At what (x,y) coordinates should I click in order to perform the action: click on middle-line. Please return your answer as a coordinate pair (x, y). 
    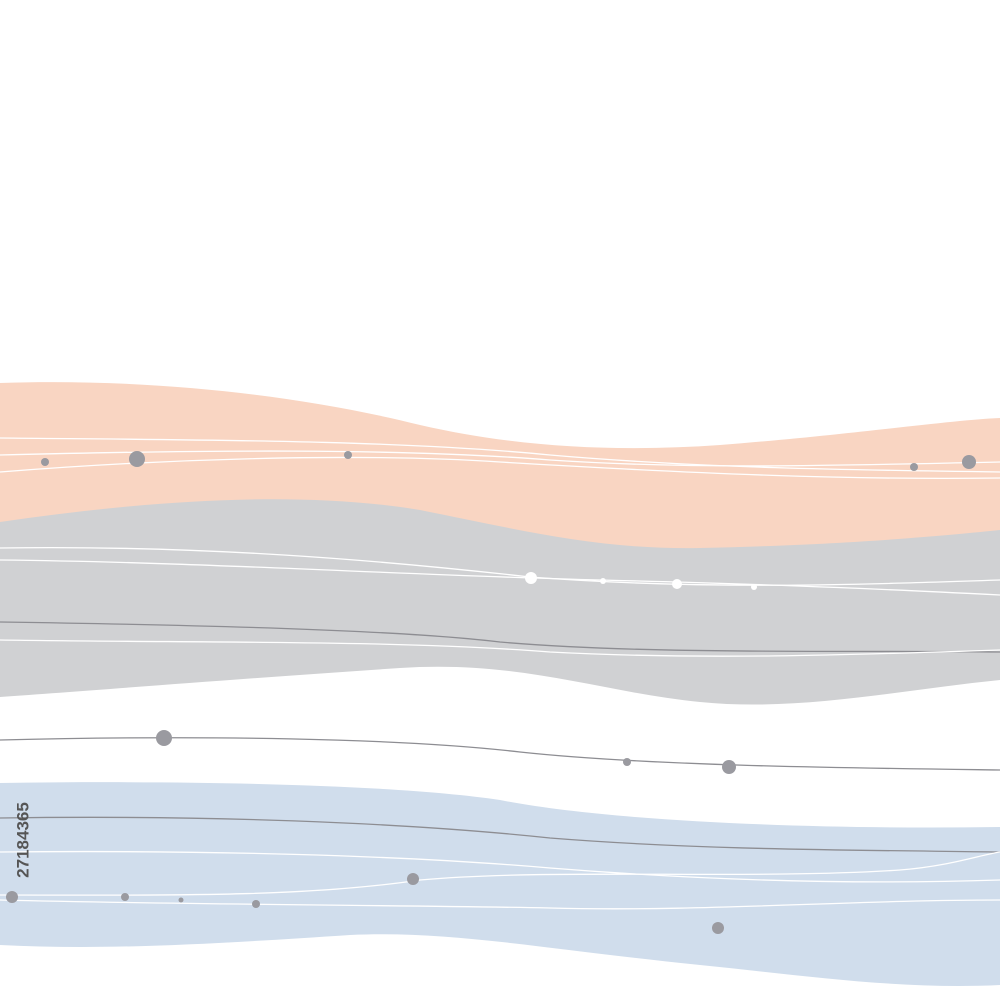
    Looking at the image, I should click on (500, 754).